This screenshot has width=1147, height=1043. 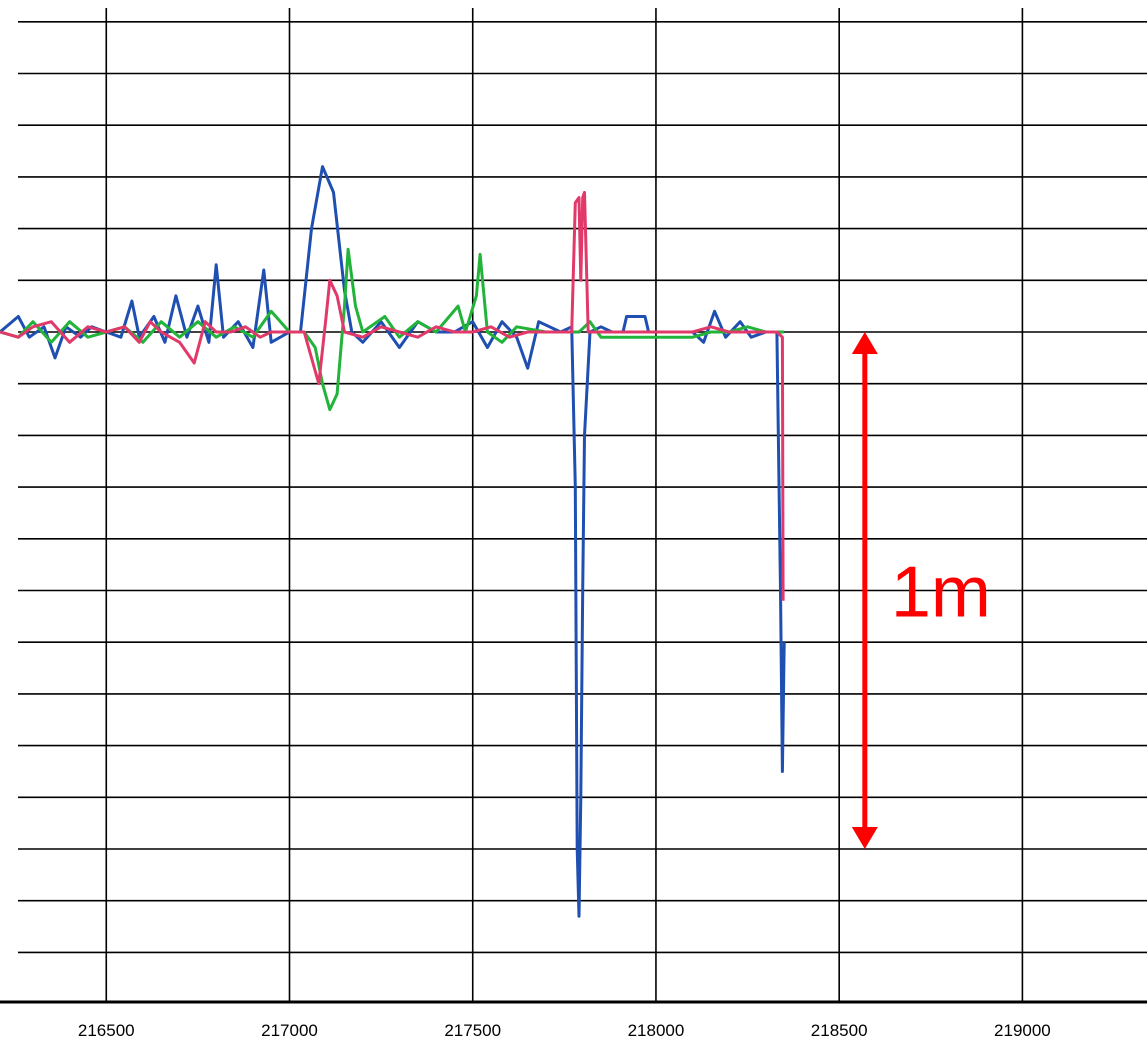 I want to click on scale-annotation: 1m, so click(x=921, y=590).